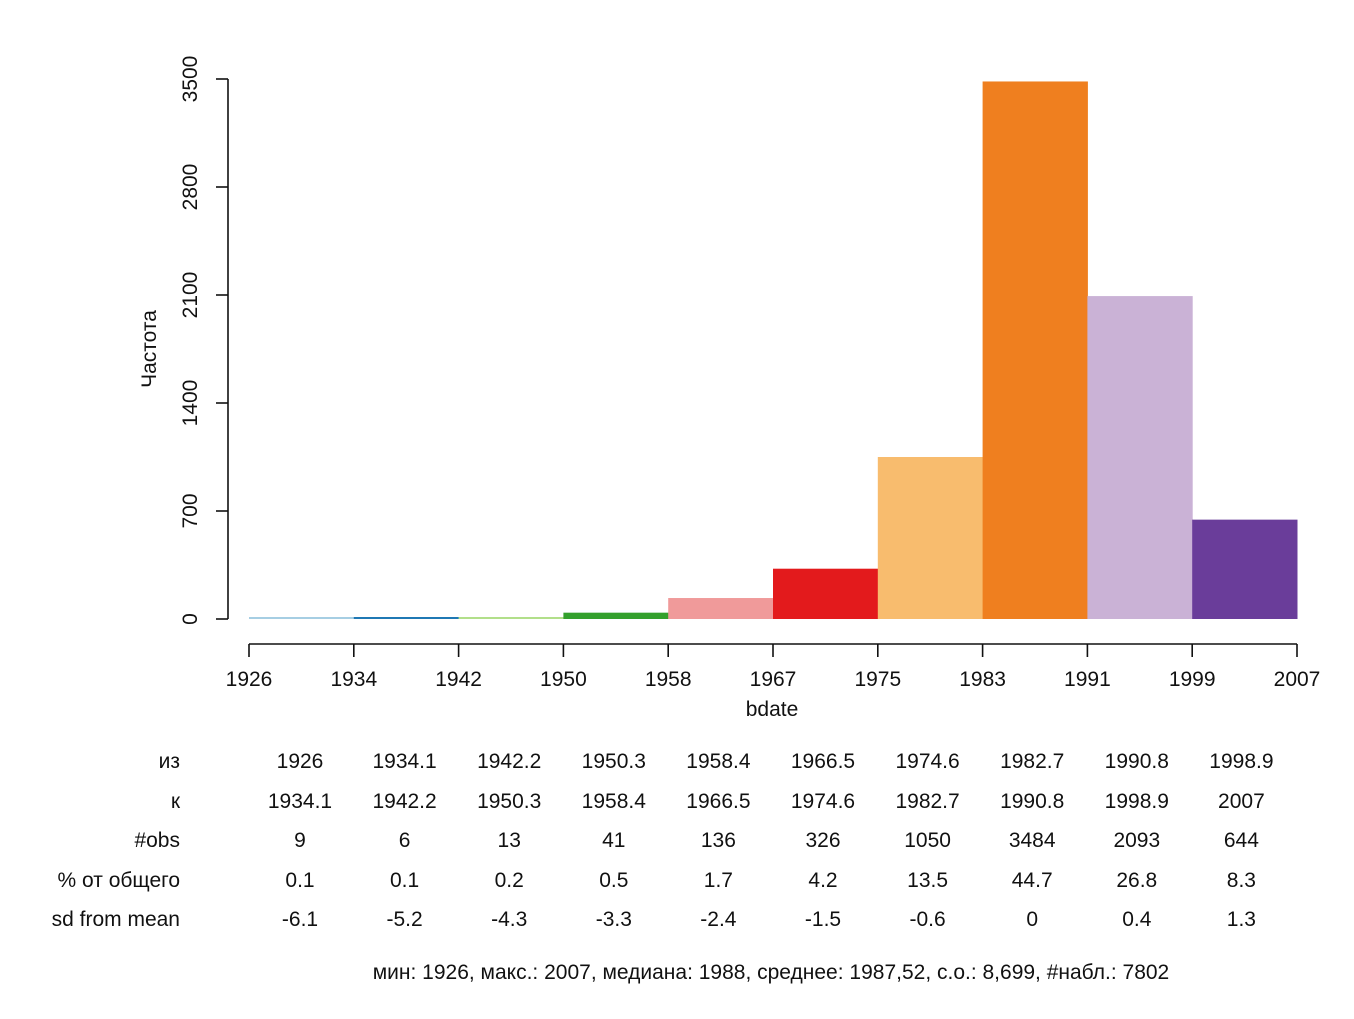  I want to click on table-cell: 1.3, so click(1241, 919).